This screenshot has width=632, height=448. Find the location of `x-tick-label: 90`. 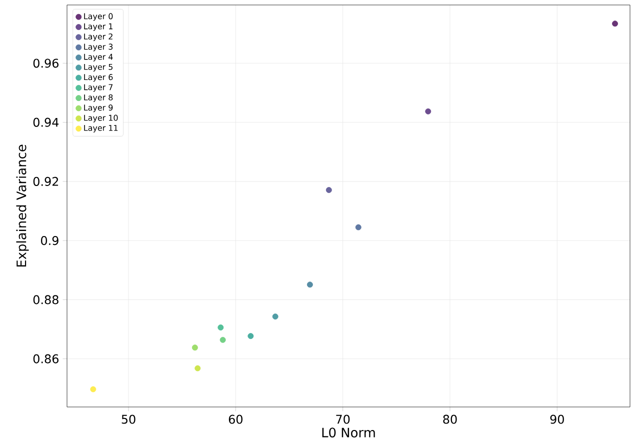

x-tick-label: 90 is located at coordinates (557, 419).